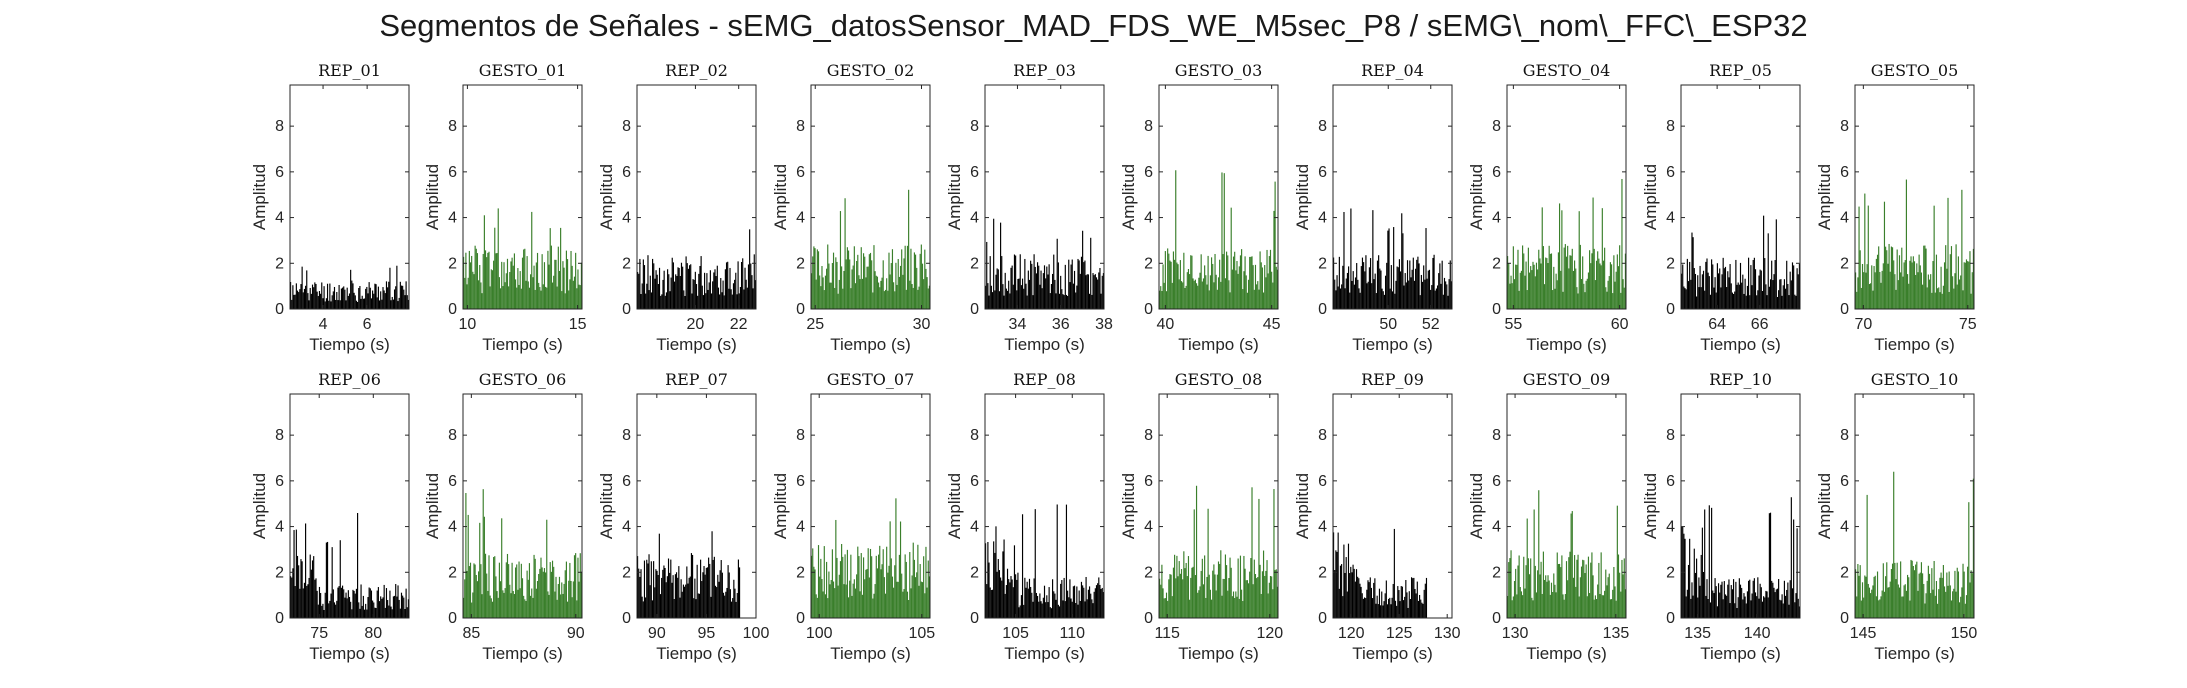 This screenshot has height=688, width=2187. What do you see at coordinates (279, 481) in the screenshot?
I see `y-tick-label: 6` at bounding box center [279, 481].